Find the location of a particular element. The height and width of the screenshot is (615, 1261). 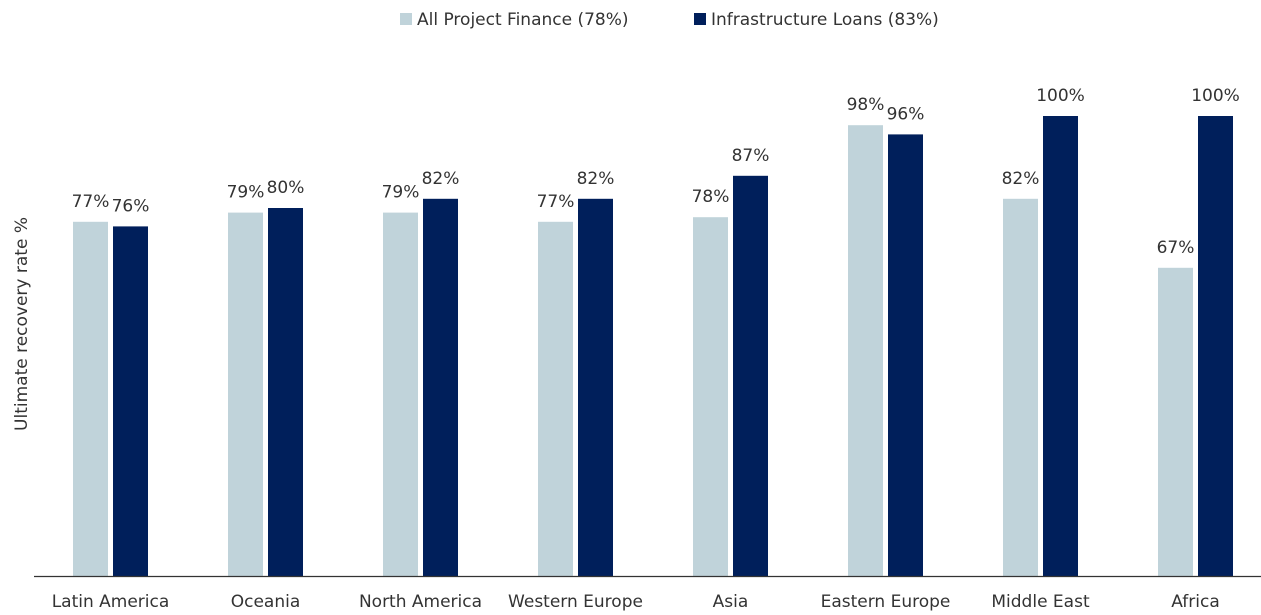

x-tick-label: Middle East is located at coordinates (1040, 602).